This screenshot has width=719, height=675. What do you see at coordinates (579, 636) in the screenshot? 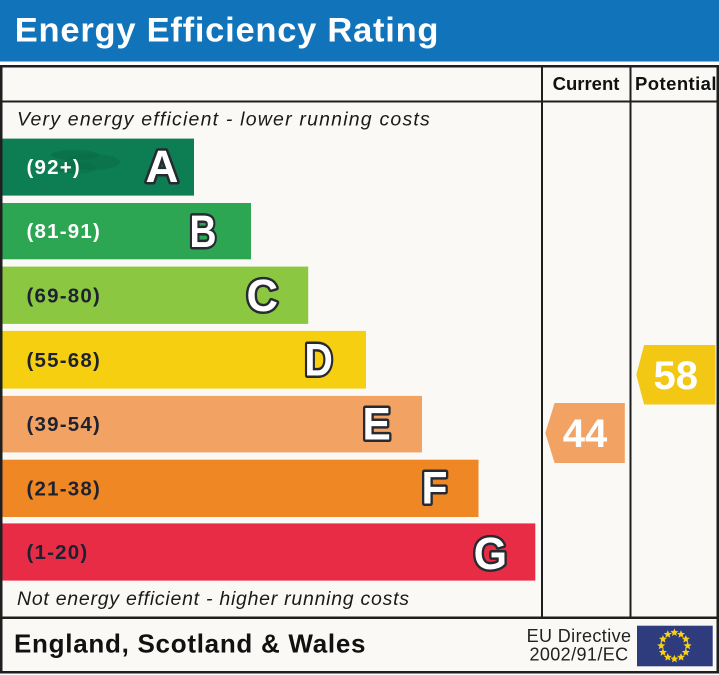
I see `svg-text: EU Directive` at bounding box center [579, 636].